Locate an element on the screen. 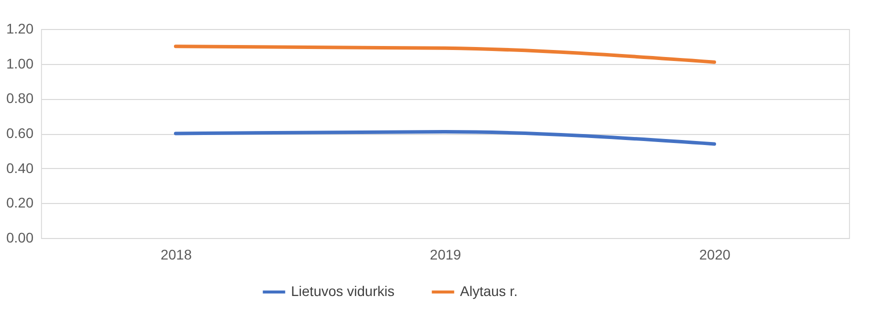 The width and height of the screenshot is (886, 332). y-tick-label: 0.40 is located at coordinates (20, 168).